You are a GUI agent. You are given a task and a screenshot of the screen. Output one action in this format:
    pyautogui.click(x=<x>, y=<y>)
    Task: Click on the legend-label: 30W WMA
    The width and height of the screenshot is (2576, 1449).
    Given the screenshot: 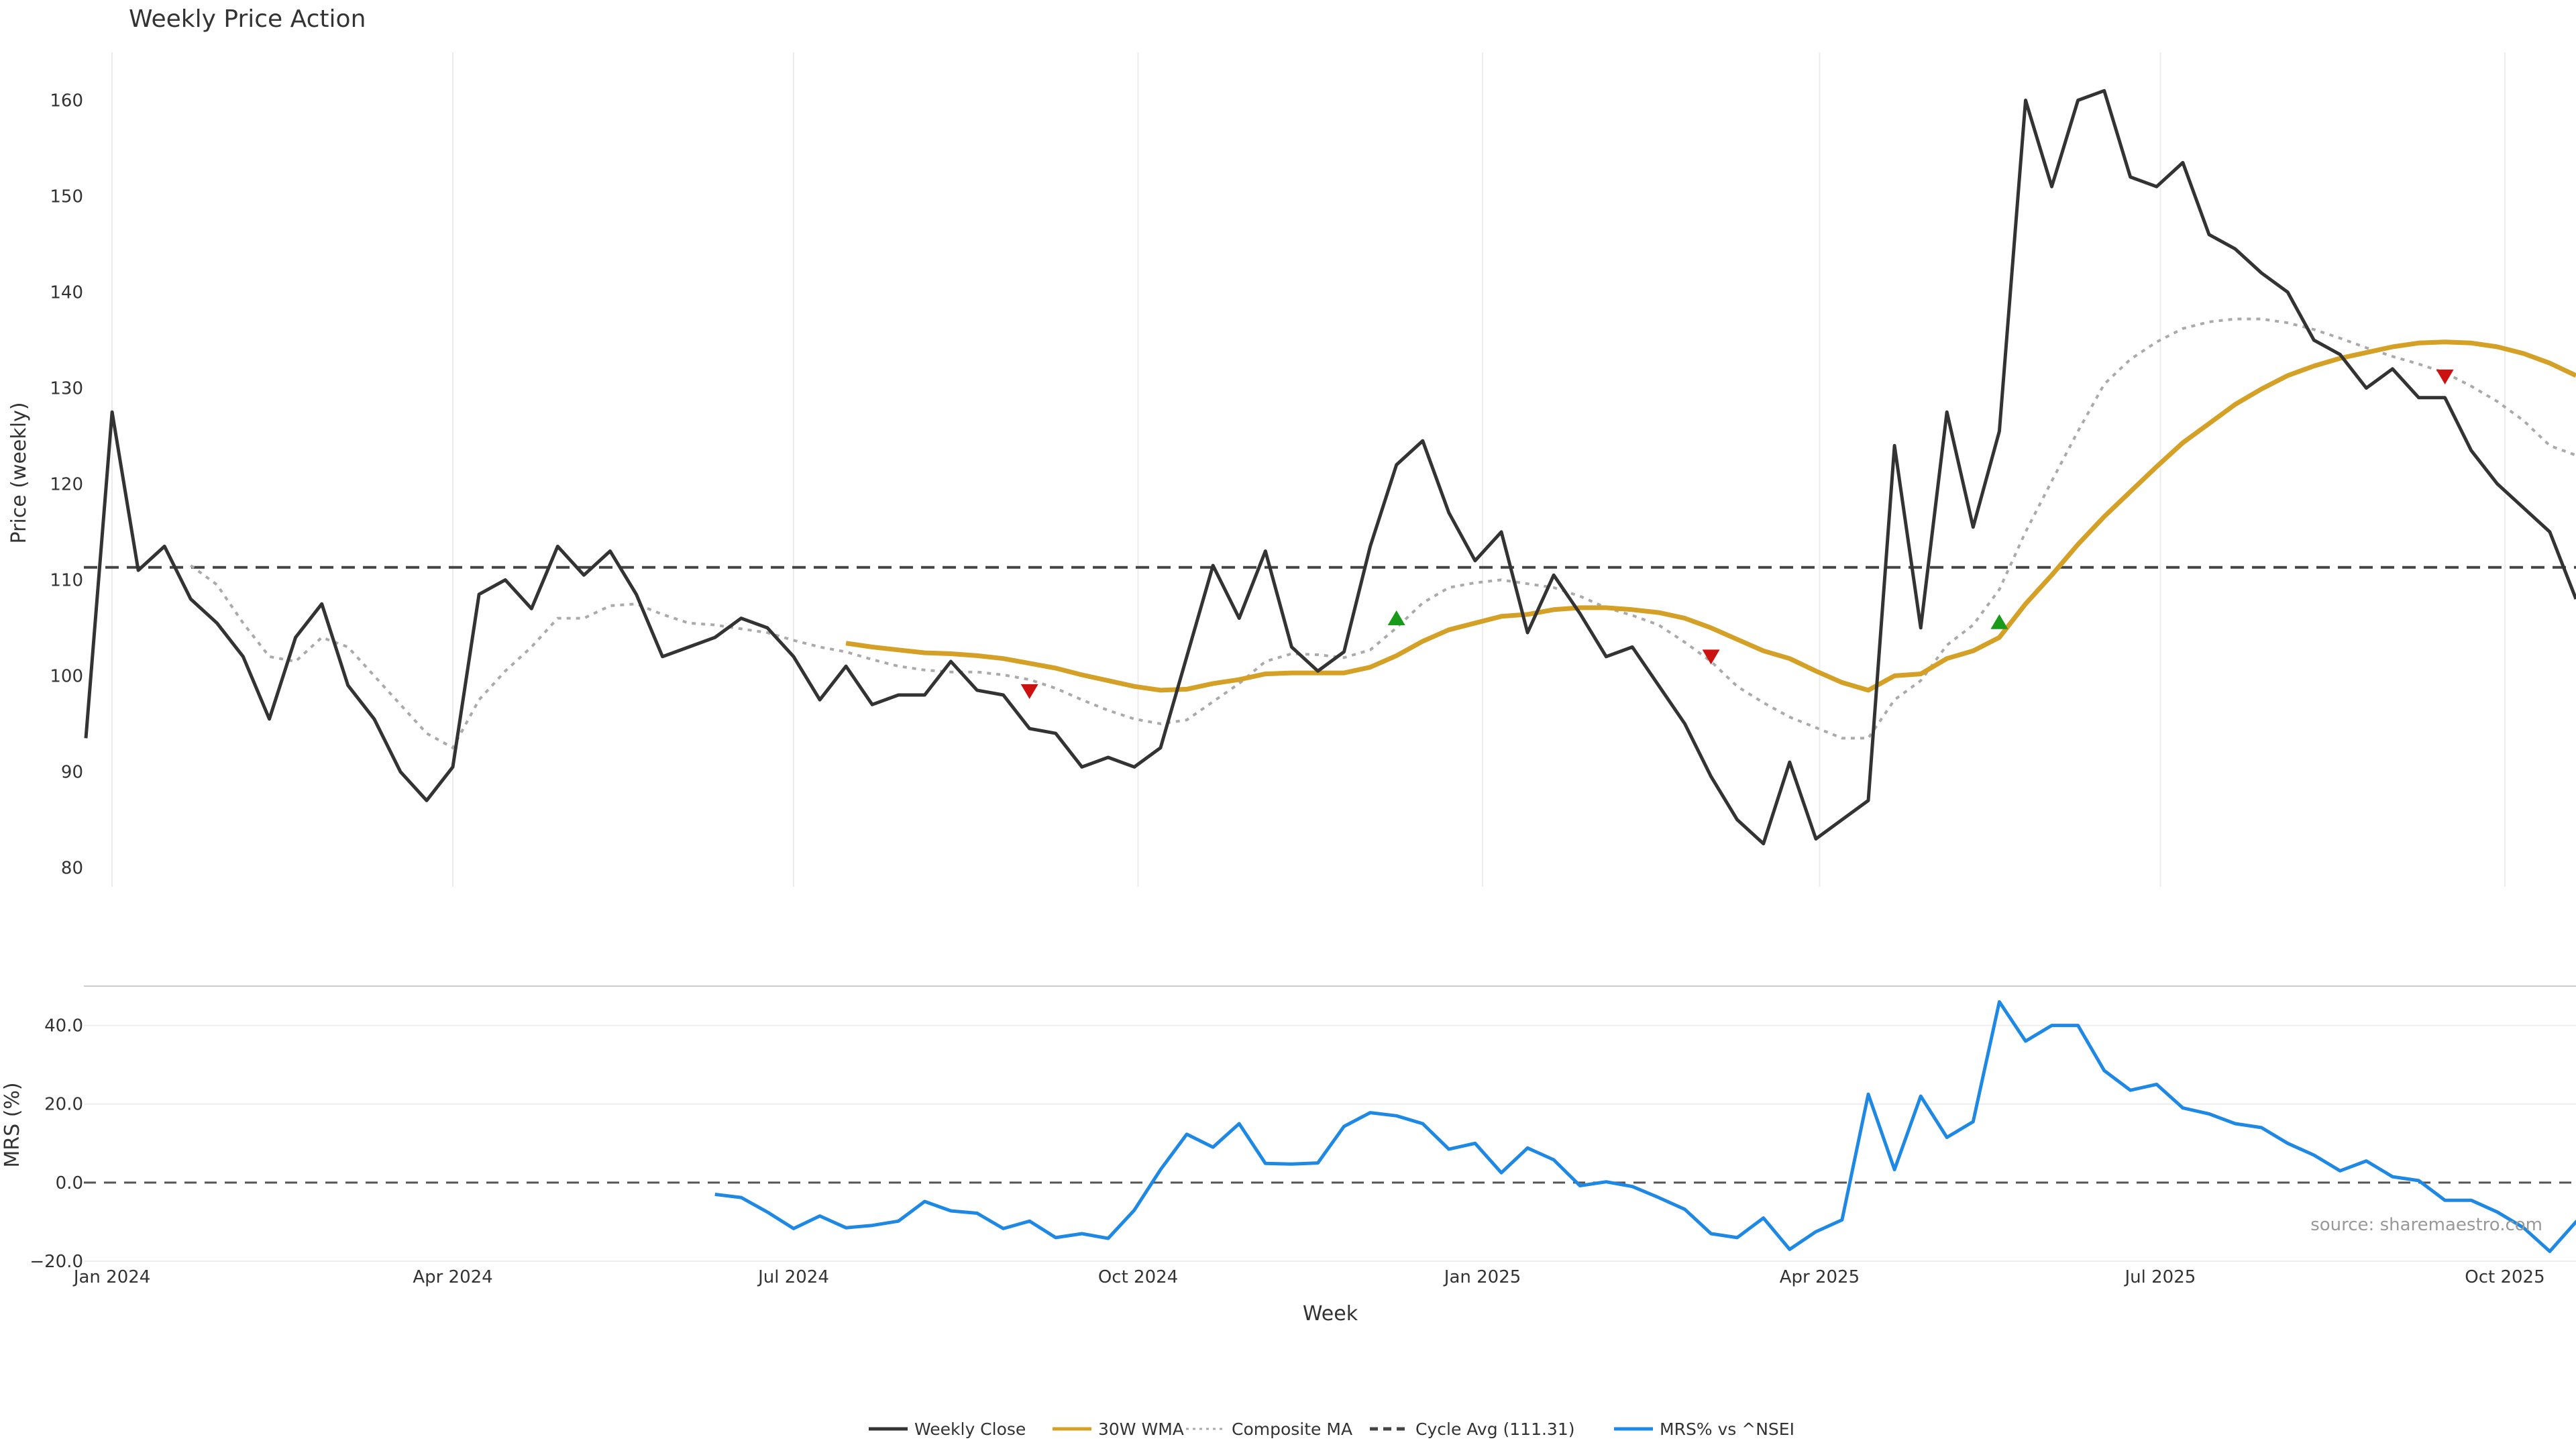 What is the action you would take?
    pyautogui.click(x=1141, y=1429)
    